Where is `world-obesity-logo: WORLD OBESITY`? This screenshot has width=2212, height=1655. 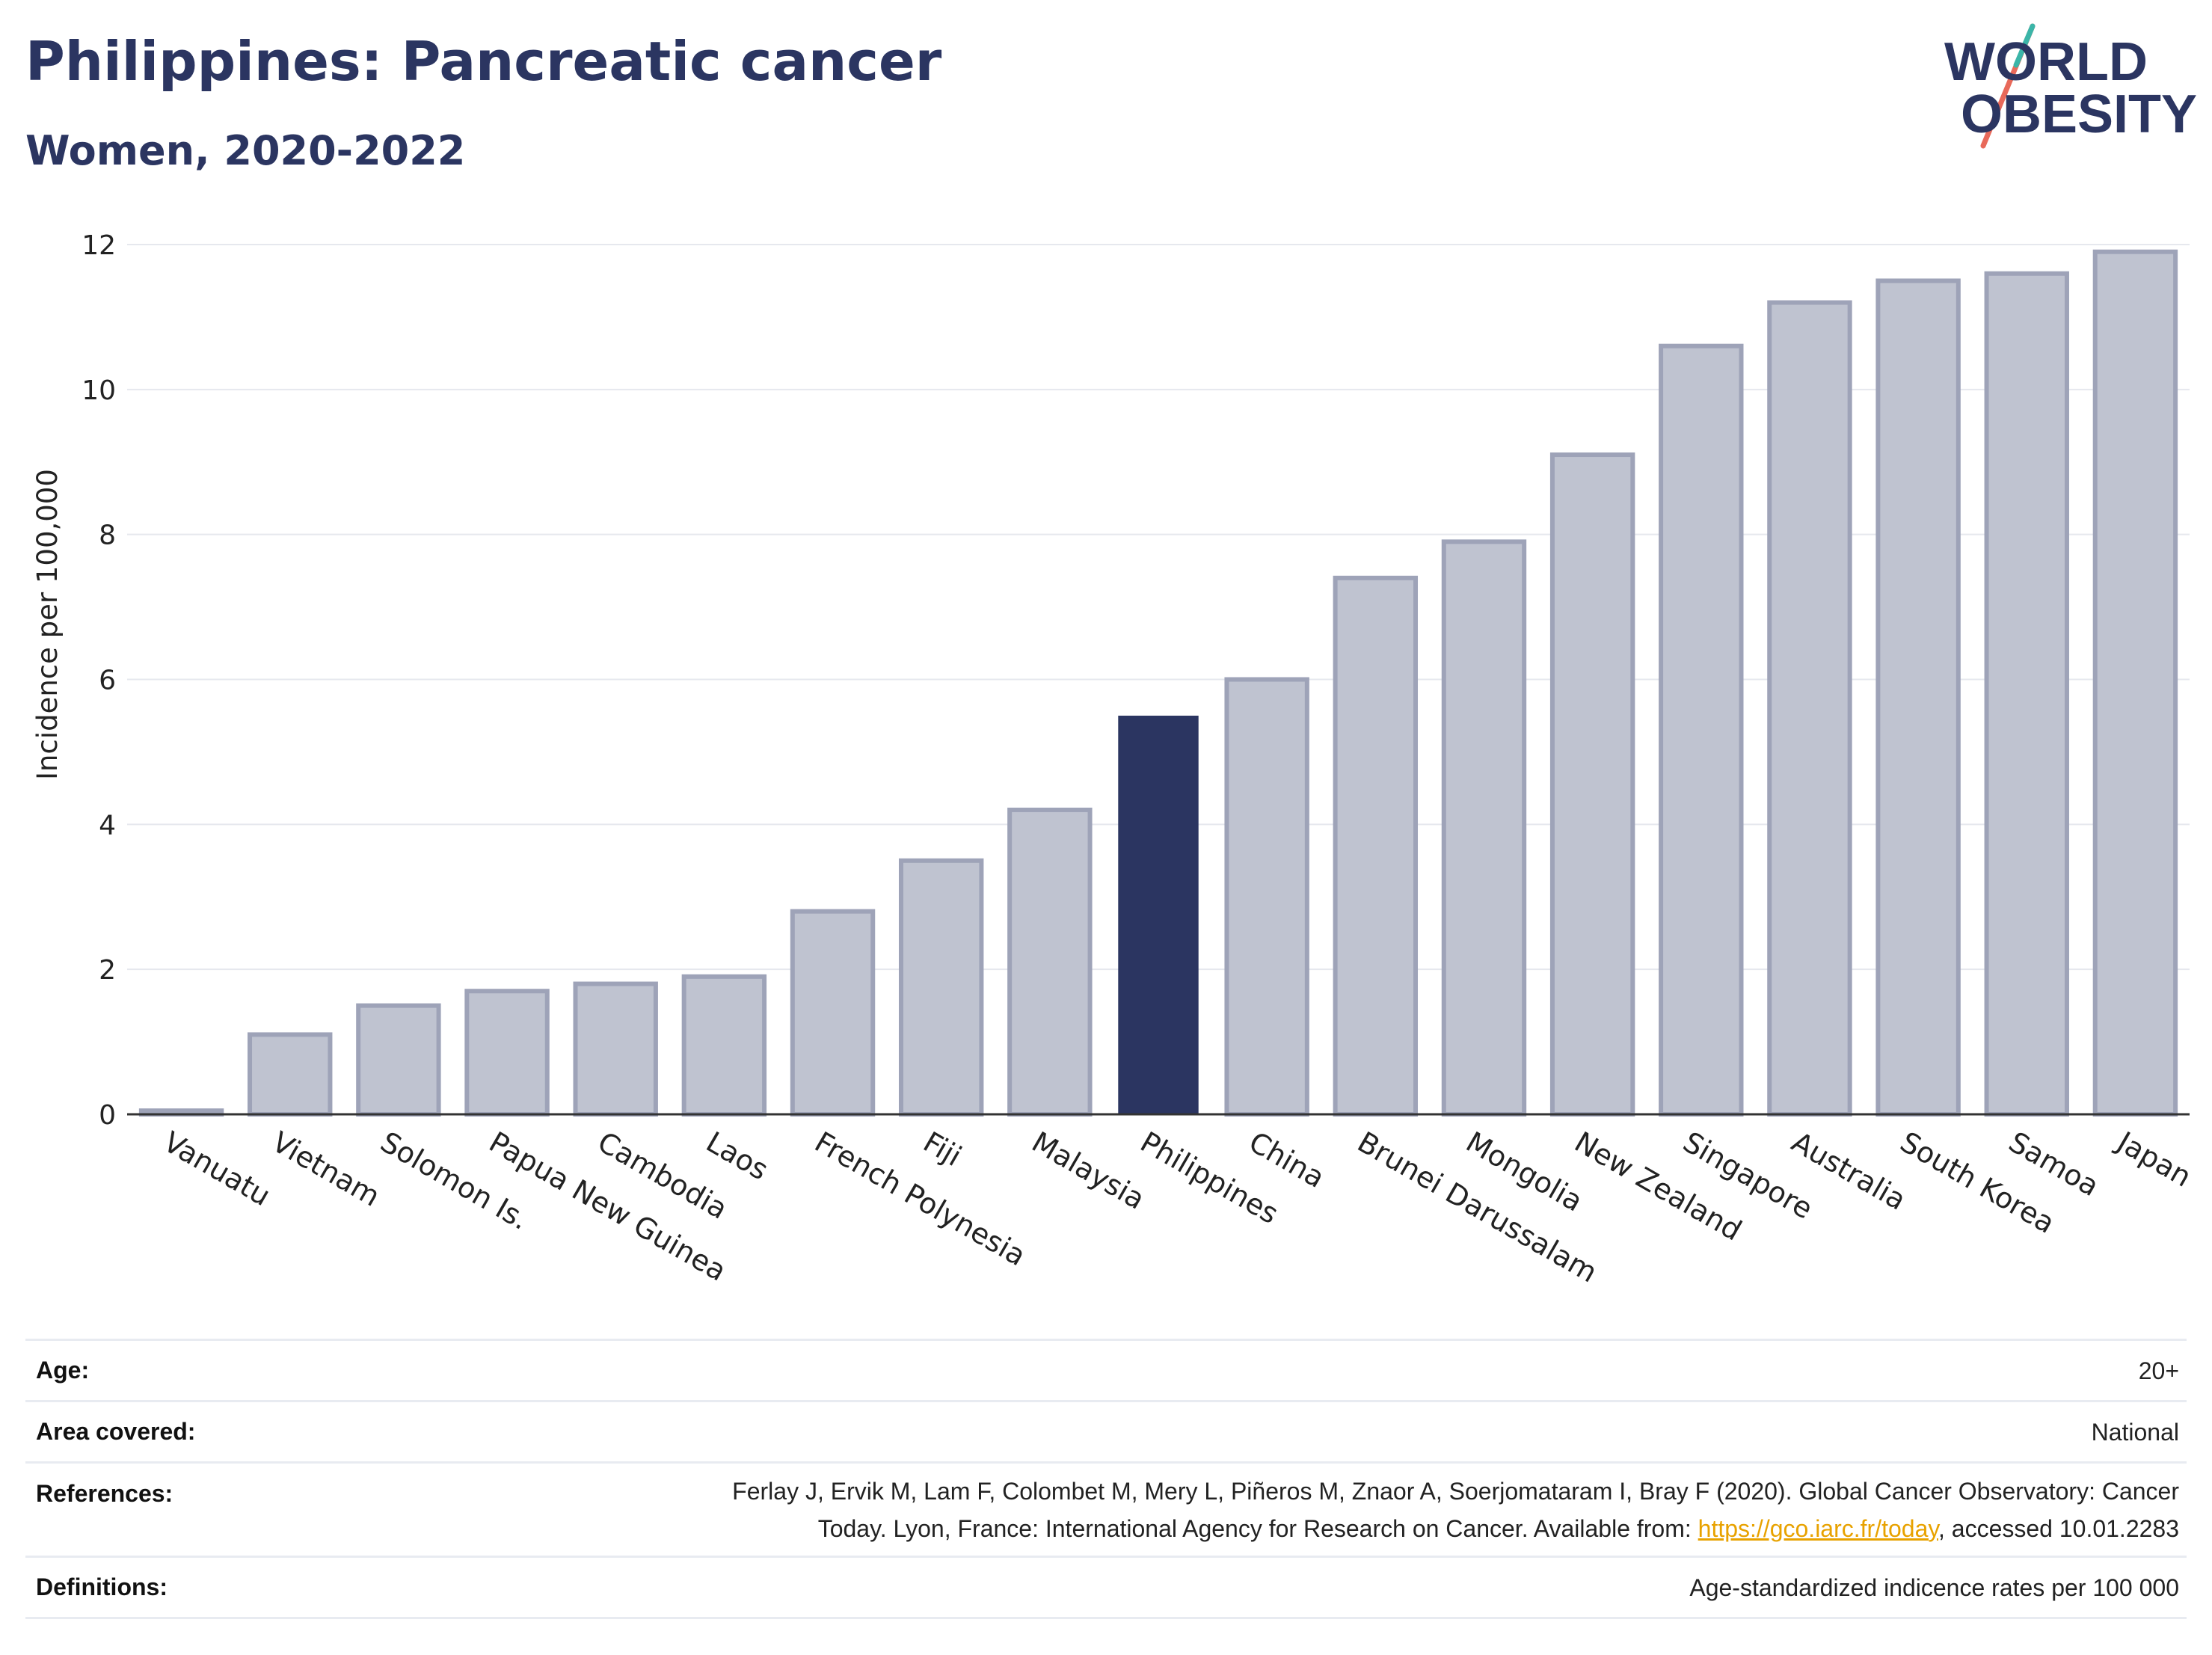 world-obesity-logo: WORLD OBESITY is located at coordinates (2070, 86).